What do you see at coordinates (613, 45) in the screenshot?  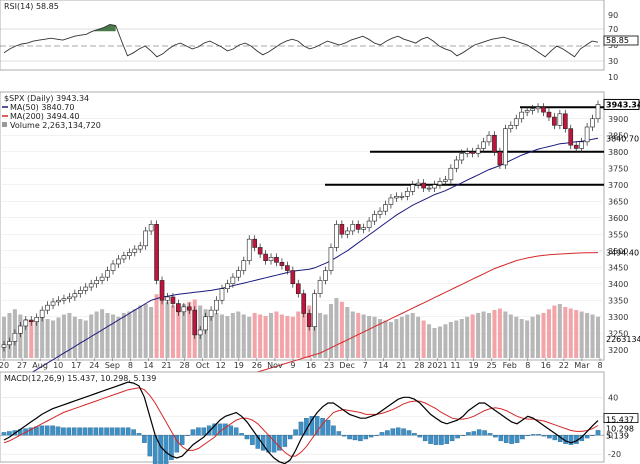 I see `rsi-tick-label: 50` at bounding box center [613, 45].